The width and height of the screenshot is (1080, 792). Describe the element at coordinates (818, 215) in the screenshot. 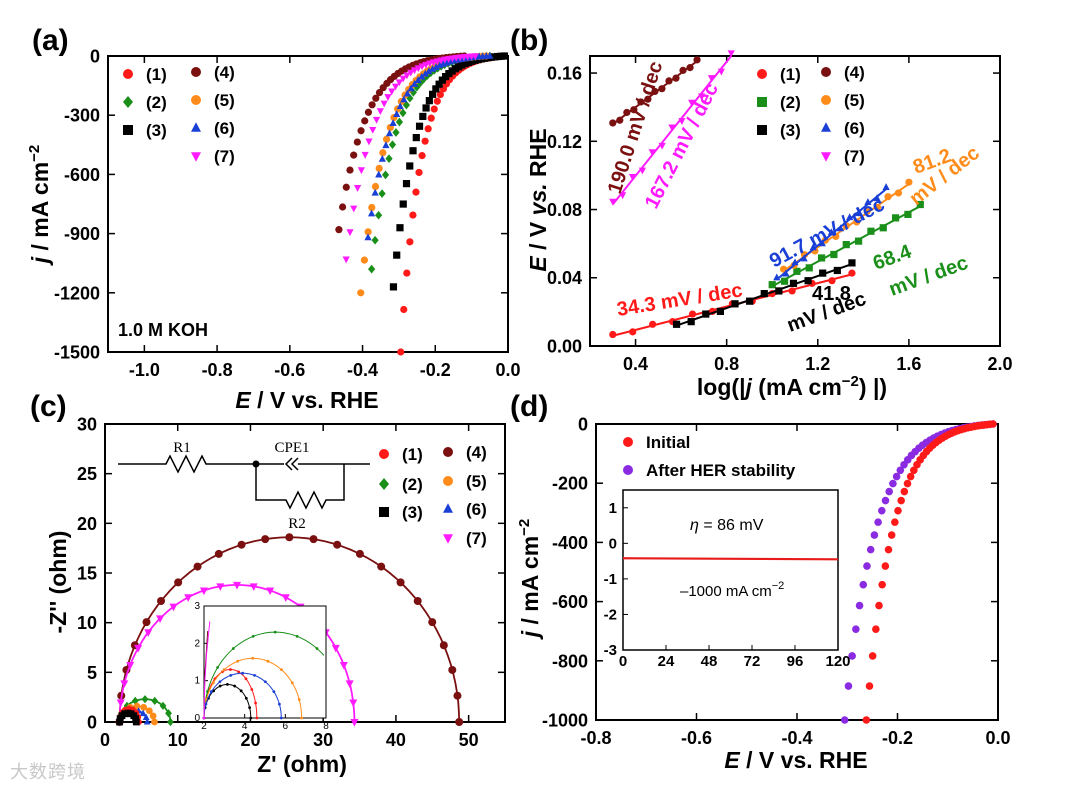

I see `panel-b-x-ticks: 0.4 0.8 1.2 1.6 2.0` at that location.